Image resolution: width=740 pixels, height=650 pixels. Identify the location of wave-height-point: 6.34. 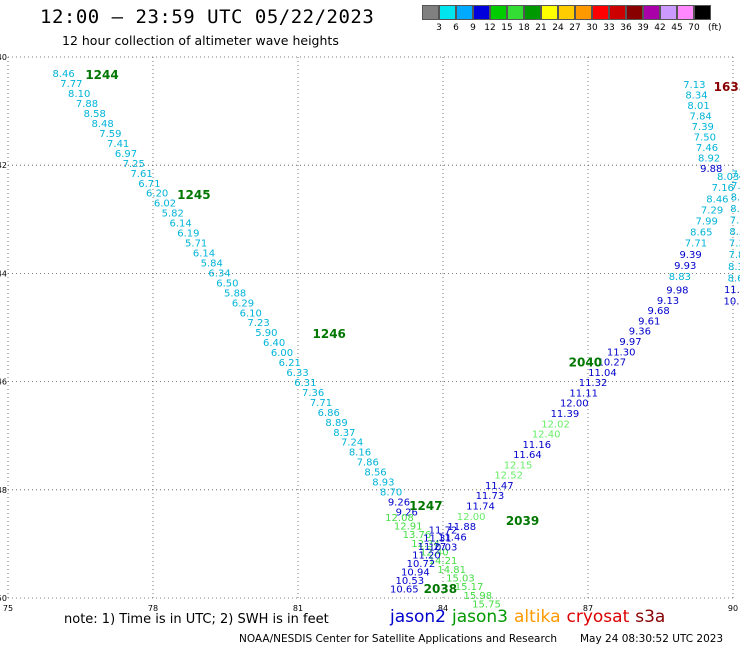
(219, 273).